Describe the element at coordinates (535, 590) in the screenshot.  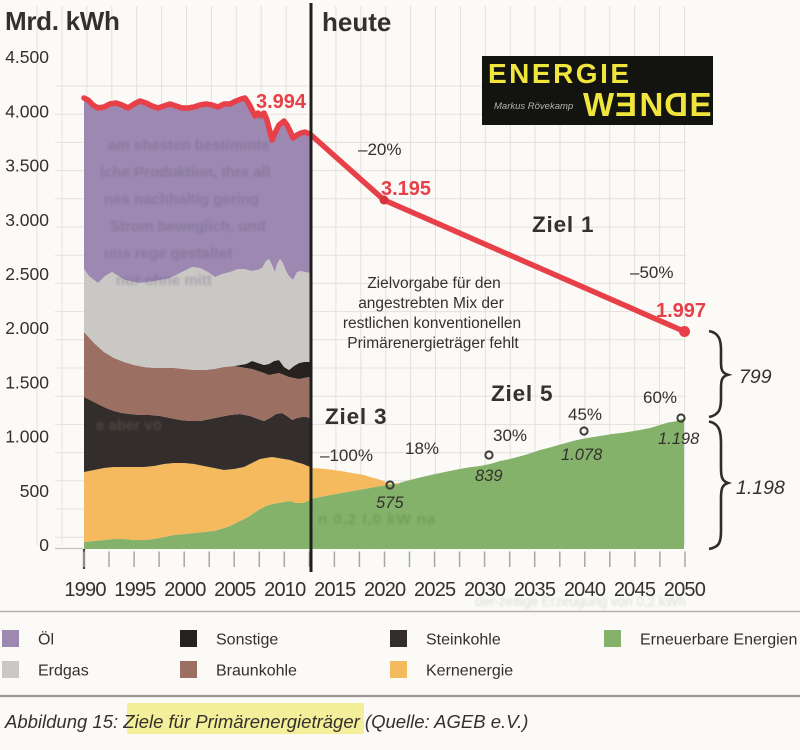
I see `svg-text: 2035` at that location.